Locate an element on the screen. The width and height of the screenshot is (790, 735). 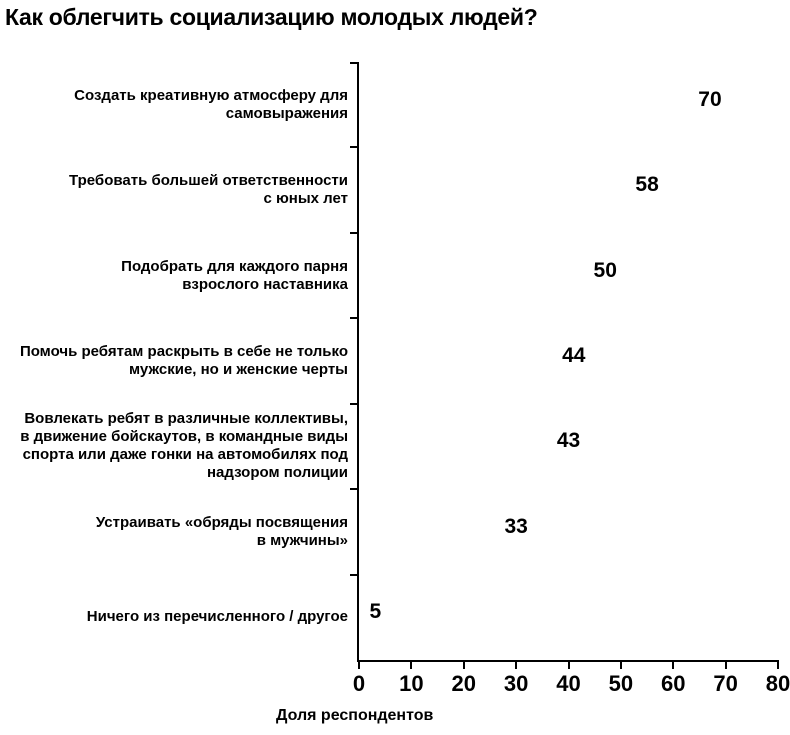
x-axis-title: Доля респондентов is located at coordinates (355, 715).